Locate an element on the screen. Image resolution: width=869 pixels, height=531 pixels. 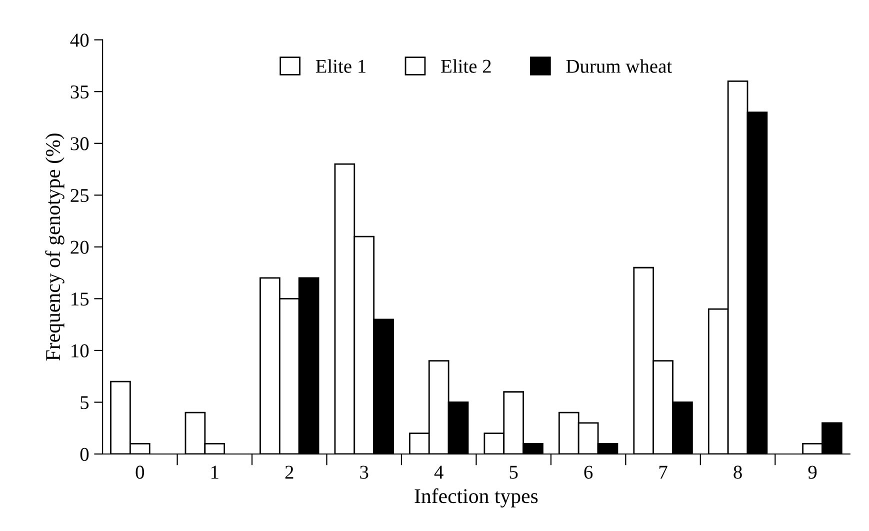
legend-label: Elite 2 is located at coordinates (466, 66).